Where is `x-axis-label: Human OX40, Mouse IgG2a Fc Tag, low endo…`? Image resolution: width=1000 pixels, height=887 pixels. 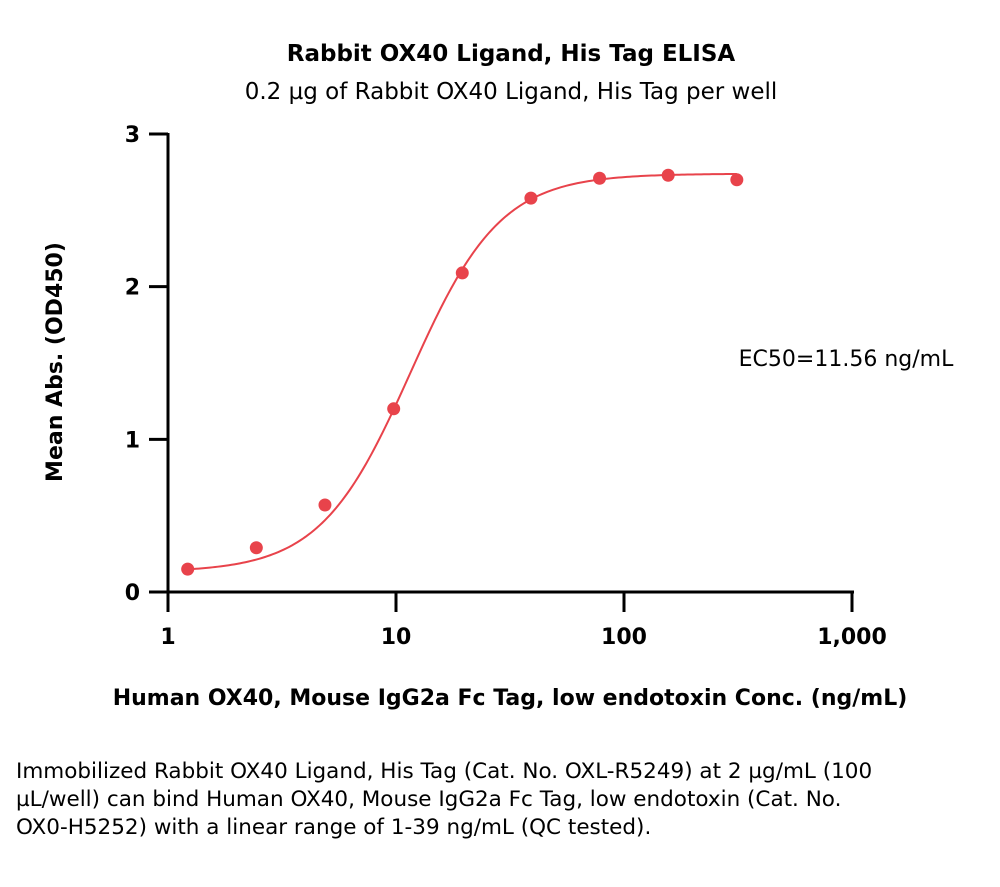
x-axis-label: Human OX40, Mouse IgG2a Fc Tag, low endo… is located at coordinates (510, 698).